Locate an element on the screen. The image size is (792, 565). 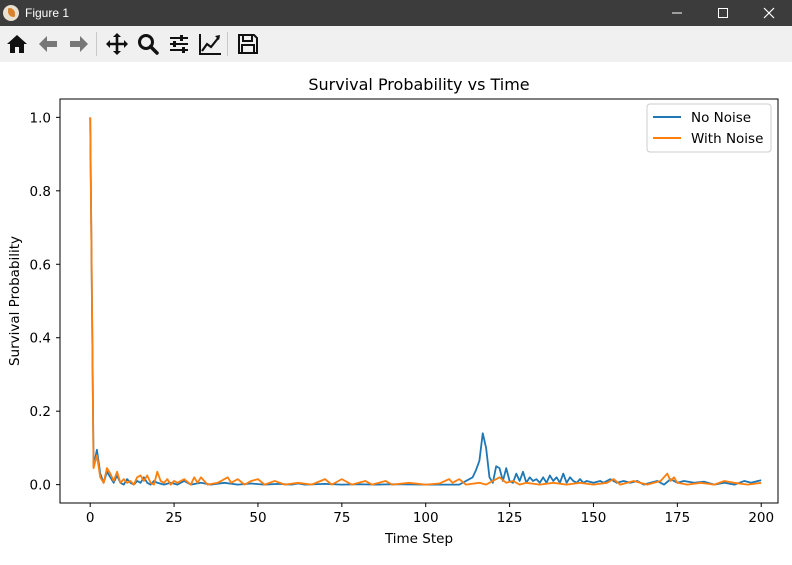
sliders-icon is located at coordinates (178, 44).